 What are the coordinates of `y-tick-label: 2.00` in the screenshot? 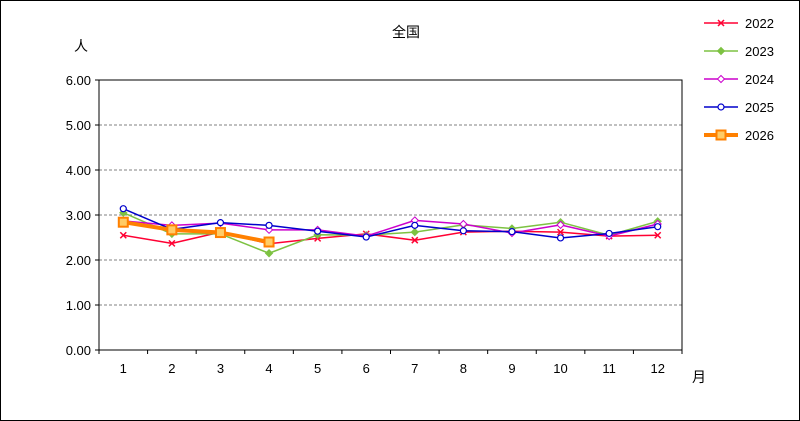 It's located at (78, 260).